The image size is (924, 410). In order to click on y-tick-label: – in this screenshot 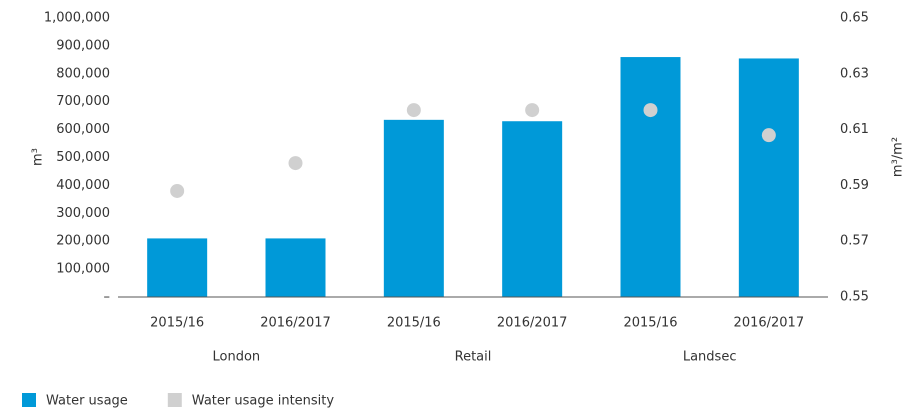, I will do `click(107, 297)`.